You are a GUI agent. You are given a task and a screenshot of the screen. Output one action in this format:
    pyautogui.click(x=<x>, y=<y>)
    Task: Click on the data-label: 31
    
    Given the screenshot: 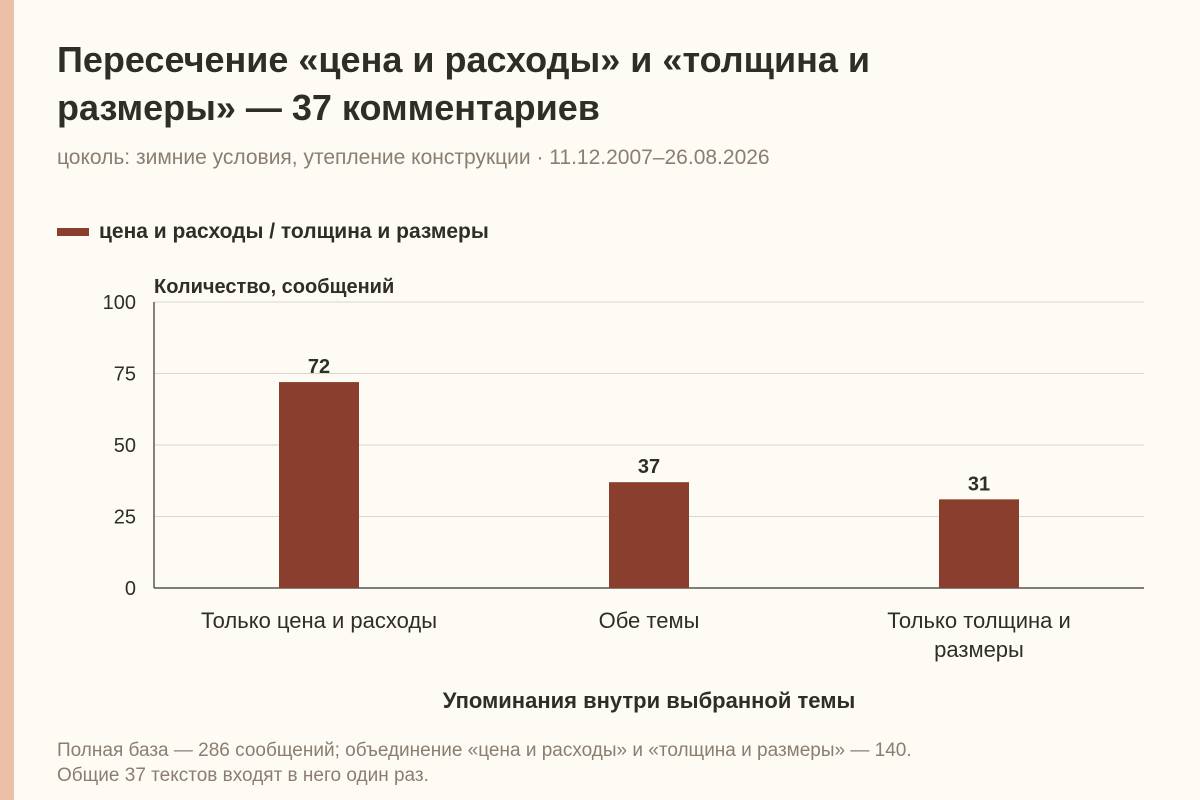 What is the action you would take?
    pyautogui.click(x=979, y=484)
    